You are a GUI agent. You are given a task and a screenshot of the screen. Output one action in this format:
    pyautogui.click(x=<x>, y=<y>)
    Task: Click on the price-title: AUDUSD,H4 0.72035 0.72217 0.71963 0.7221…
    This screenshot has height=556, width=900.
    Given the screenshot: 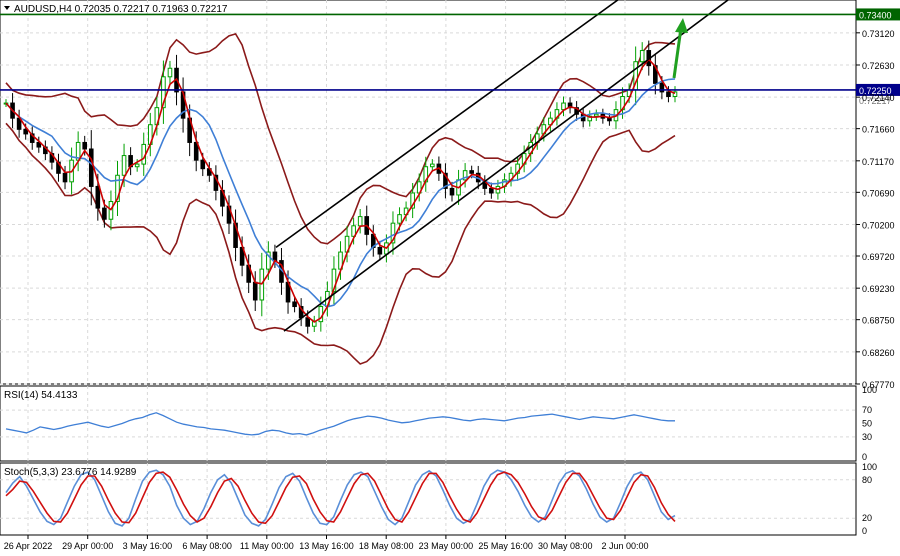 What is the action you would take?
    pyautogui.click(x=116, y=9)
    